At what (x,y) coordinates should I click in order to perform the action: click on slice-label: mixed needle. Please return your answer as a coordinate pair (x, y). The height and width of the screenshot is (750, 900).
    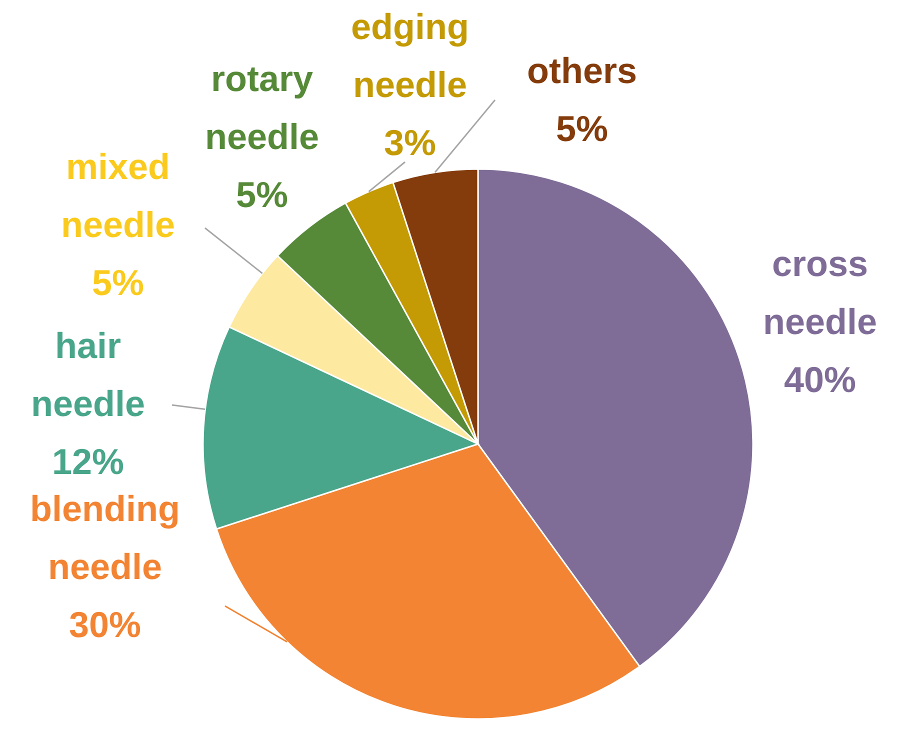
    Looking at the image, I should click on (118, 195).